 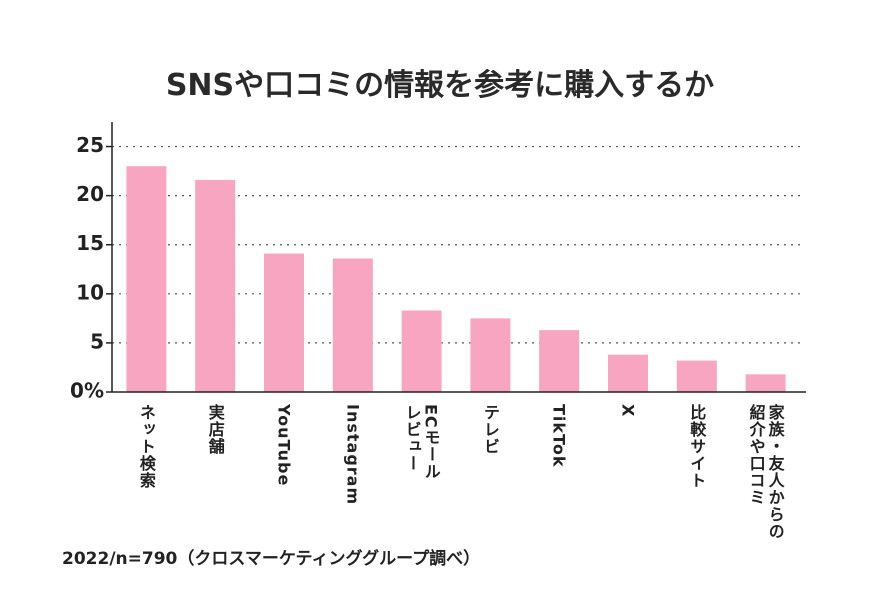 I want to click on chart-title: SNSや口コミの情報を参考に購入するか, so click(x=440, y=85).